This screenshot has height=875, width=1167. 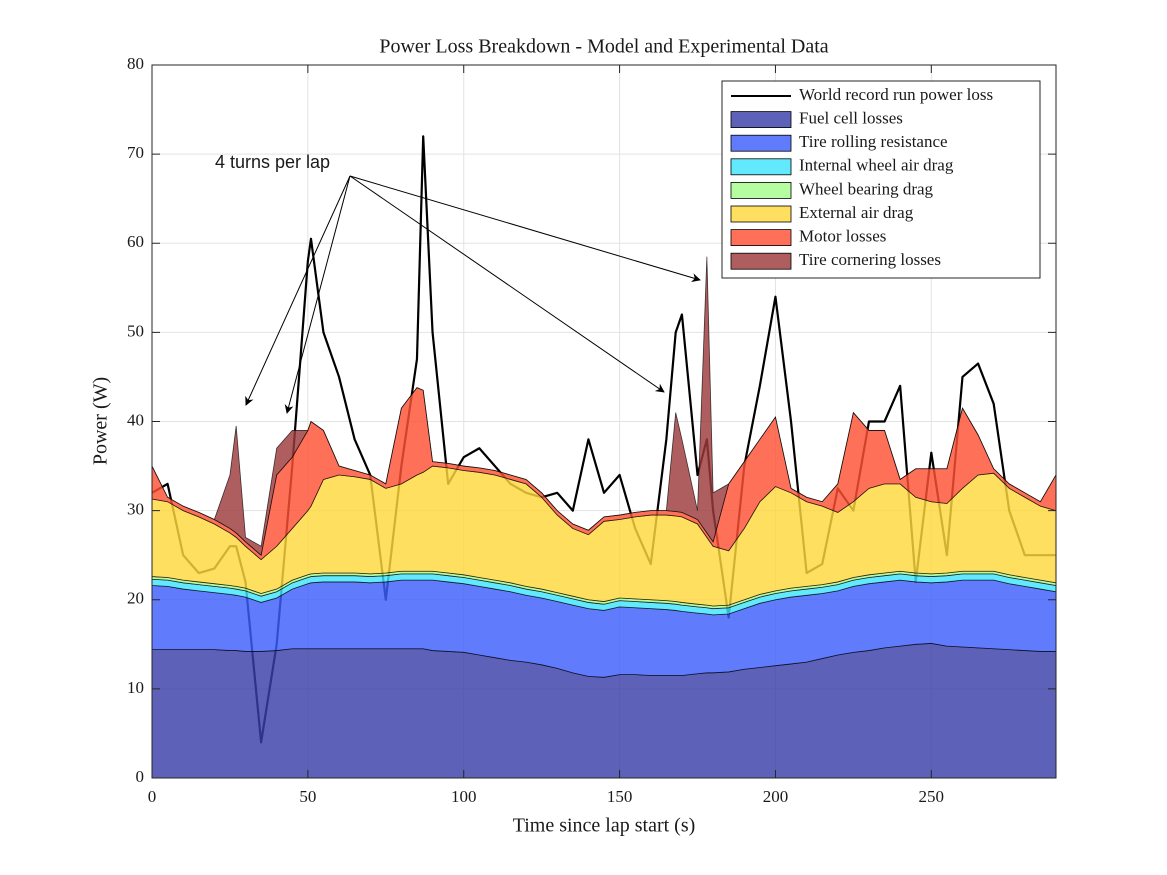 I want to click on legend-entry: Tire cornering losses, so click(x=870, y=259).